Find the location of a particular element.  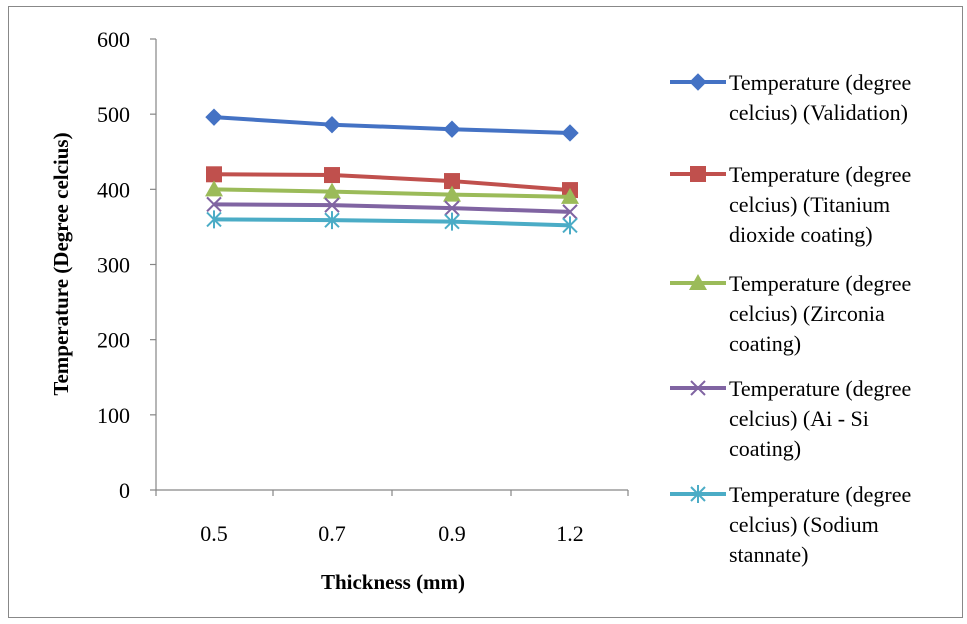

legend-label: celcius) (Validation) is located at coordinates (818, 112).